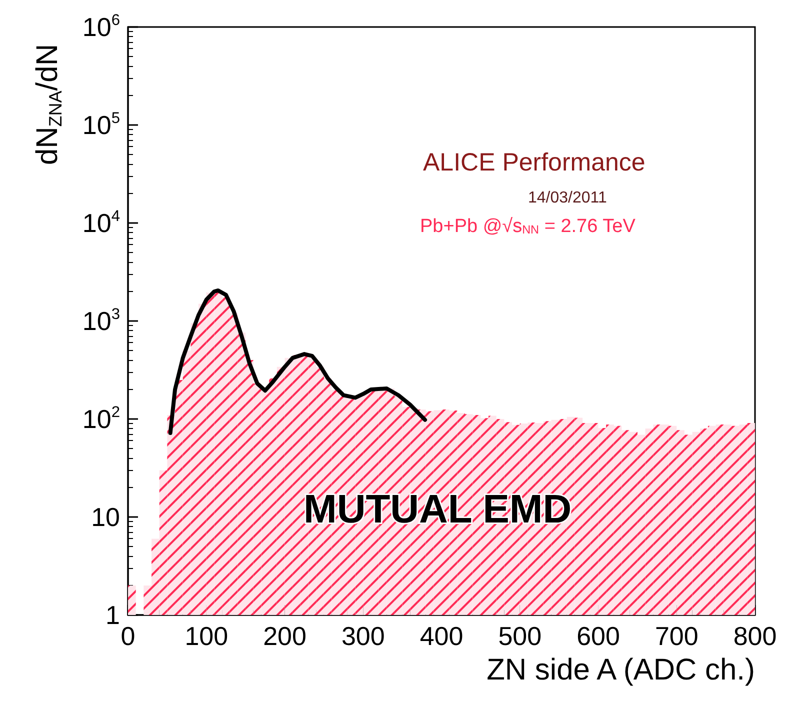  Describe the element at coordinates (567, 198) in the screenshot. I see `annotation: 14/03/2011` at that location.